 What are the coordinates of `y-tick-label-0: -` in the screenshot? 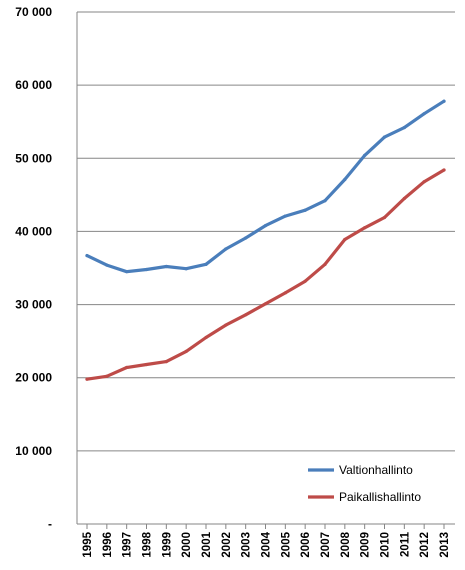 It's located at (50, 524).